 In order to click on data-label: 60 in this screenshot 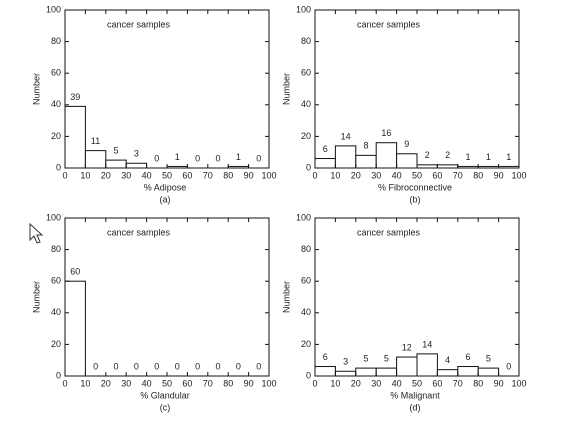, I will do `click(75, 272)`.